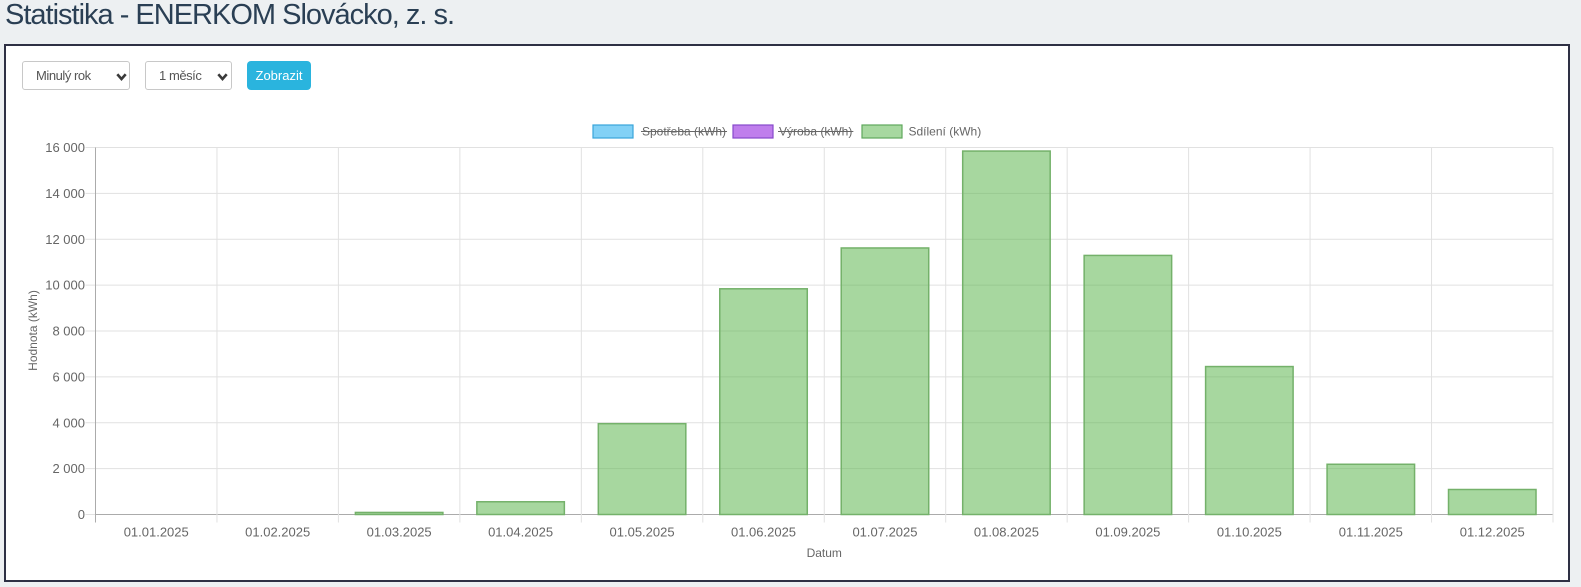 The height and width of the screenshot is (587, 1581). What do you see at coordinates (68, 422) in the screenshot?
I see `svg-text: 4 000` at bounding box center [68, 422].